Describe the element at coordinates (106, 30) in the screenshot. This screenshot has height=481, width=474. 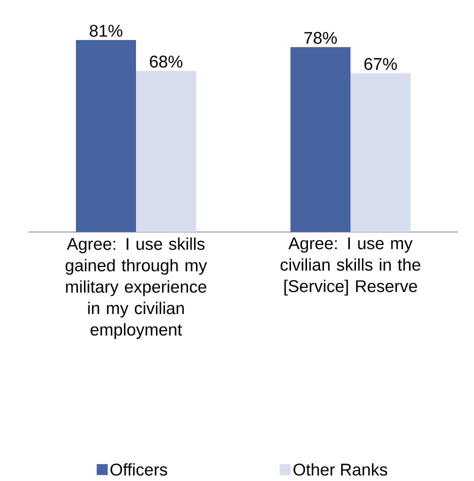
I see `data-label: 81%` at that location.